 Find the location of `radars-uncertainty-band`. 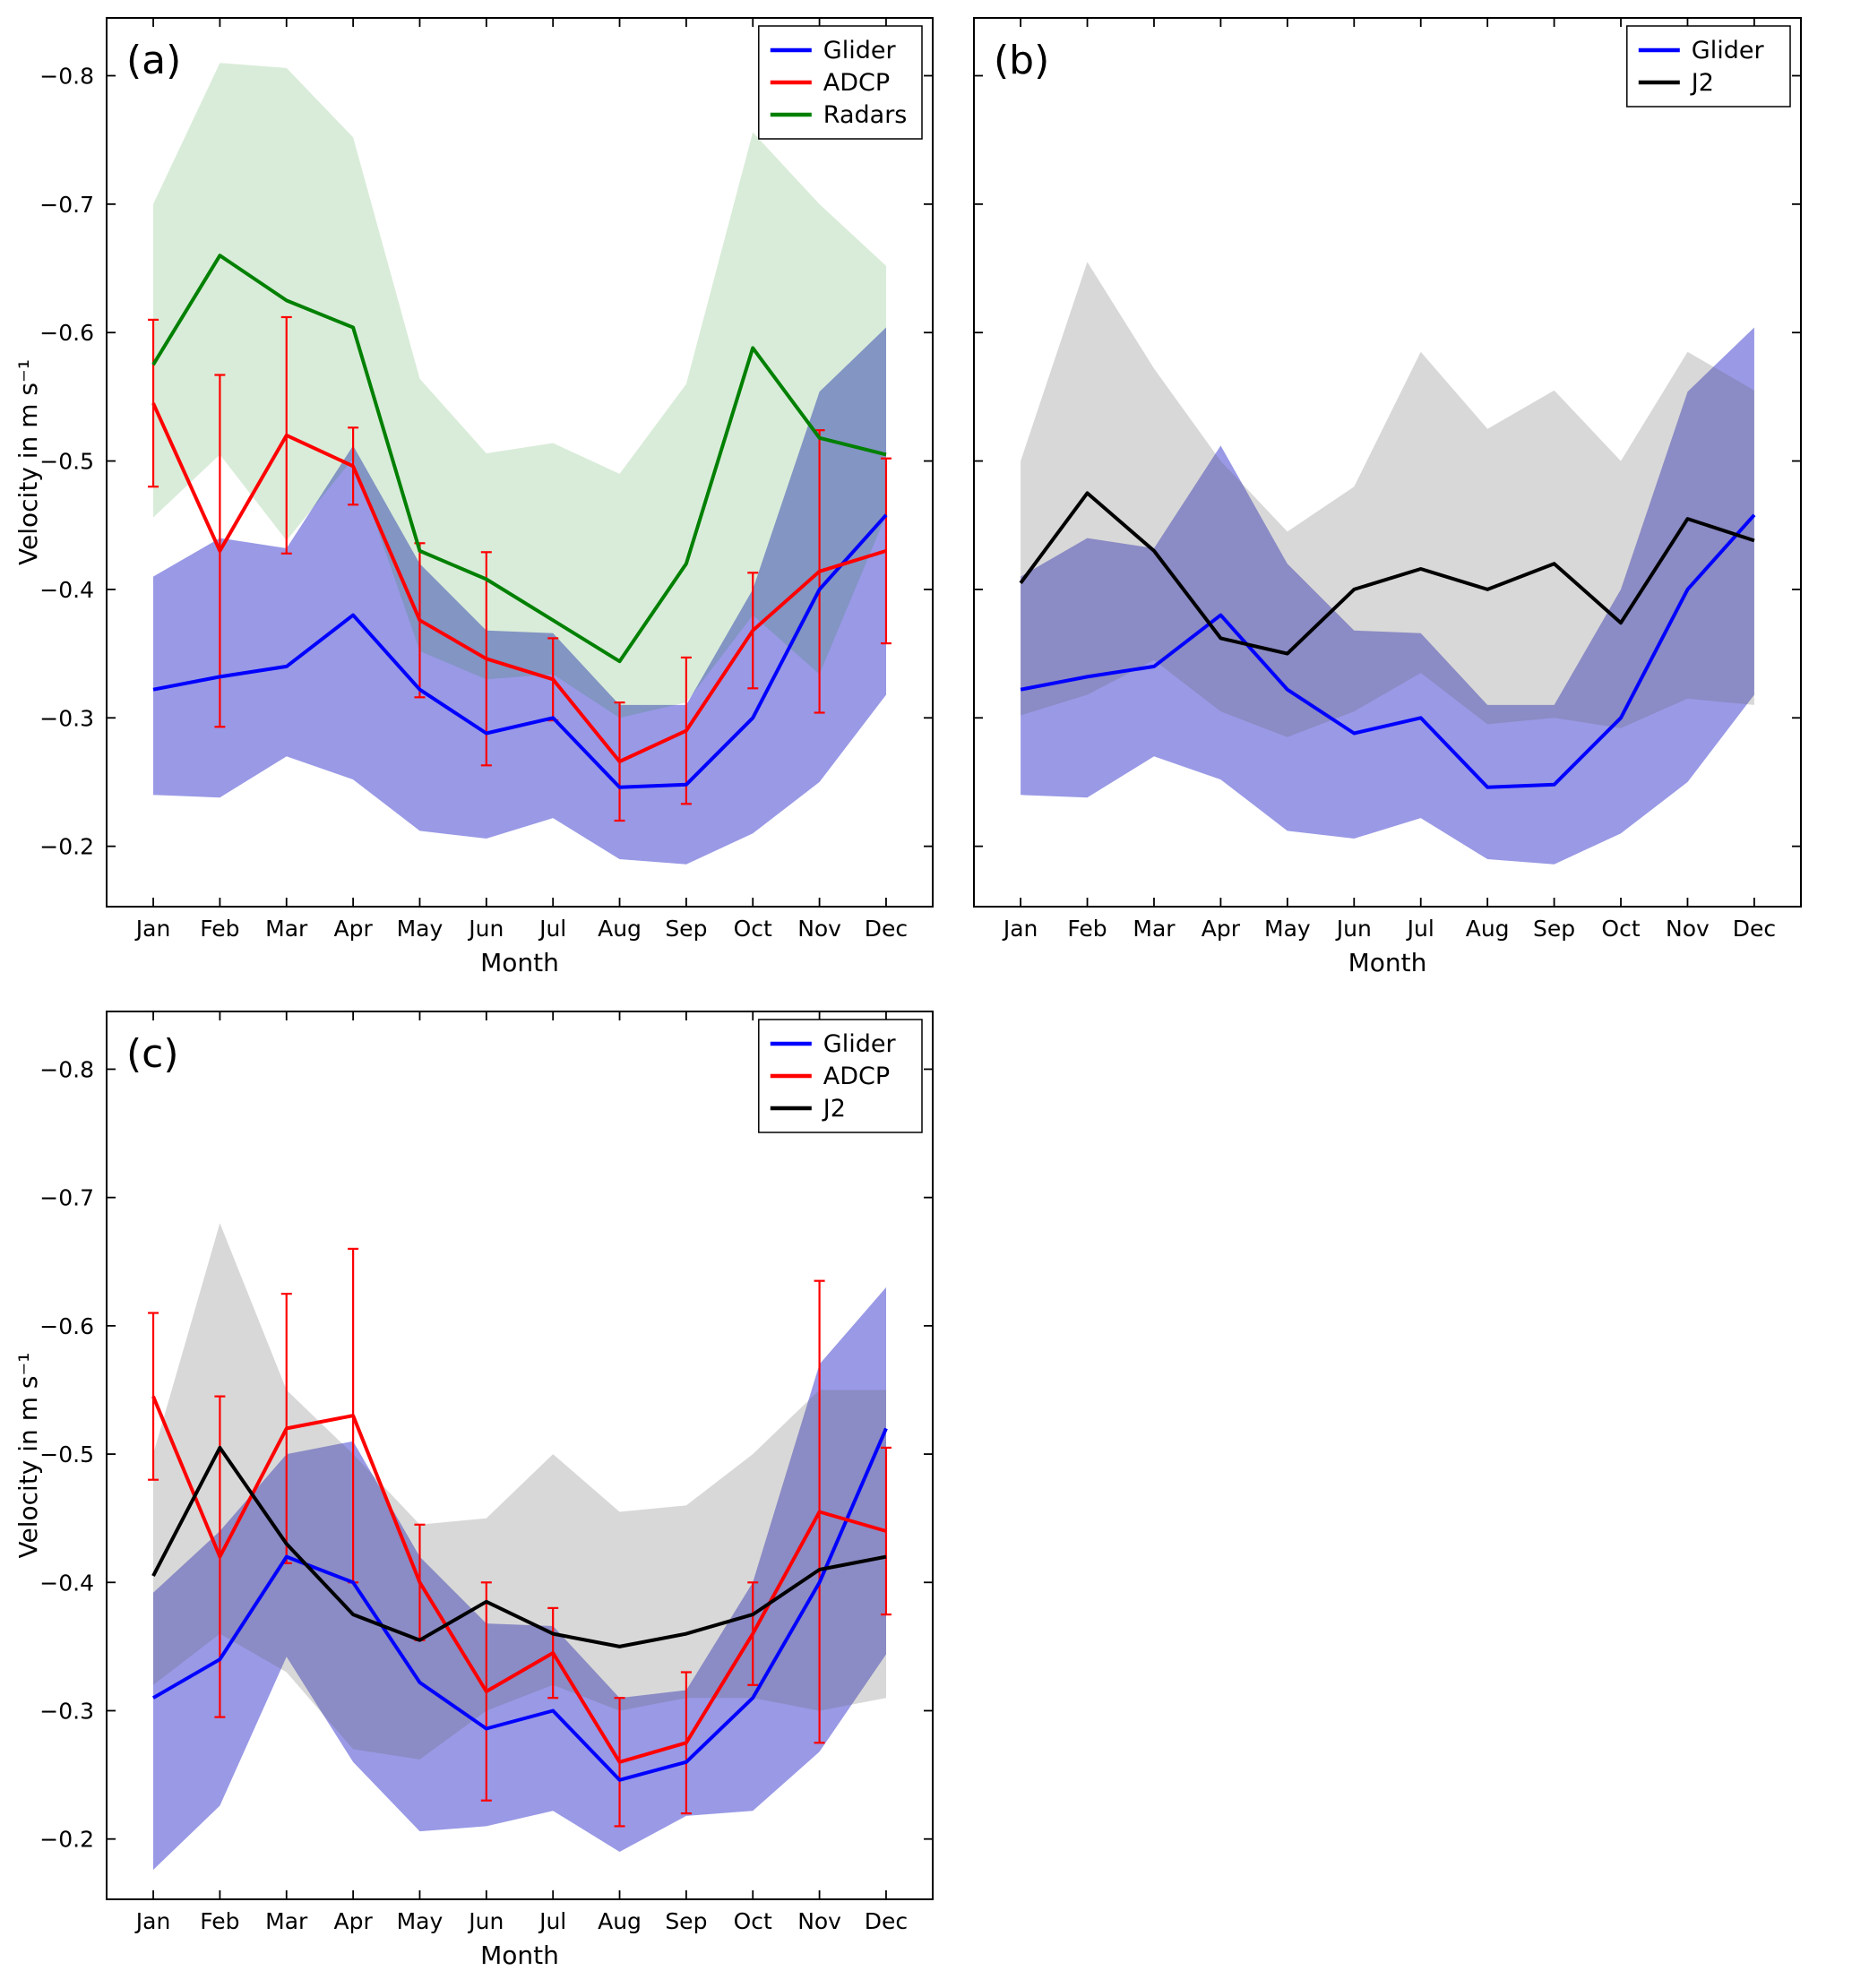

radars-uncertainty-band is located at coordinates (520, 391).